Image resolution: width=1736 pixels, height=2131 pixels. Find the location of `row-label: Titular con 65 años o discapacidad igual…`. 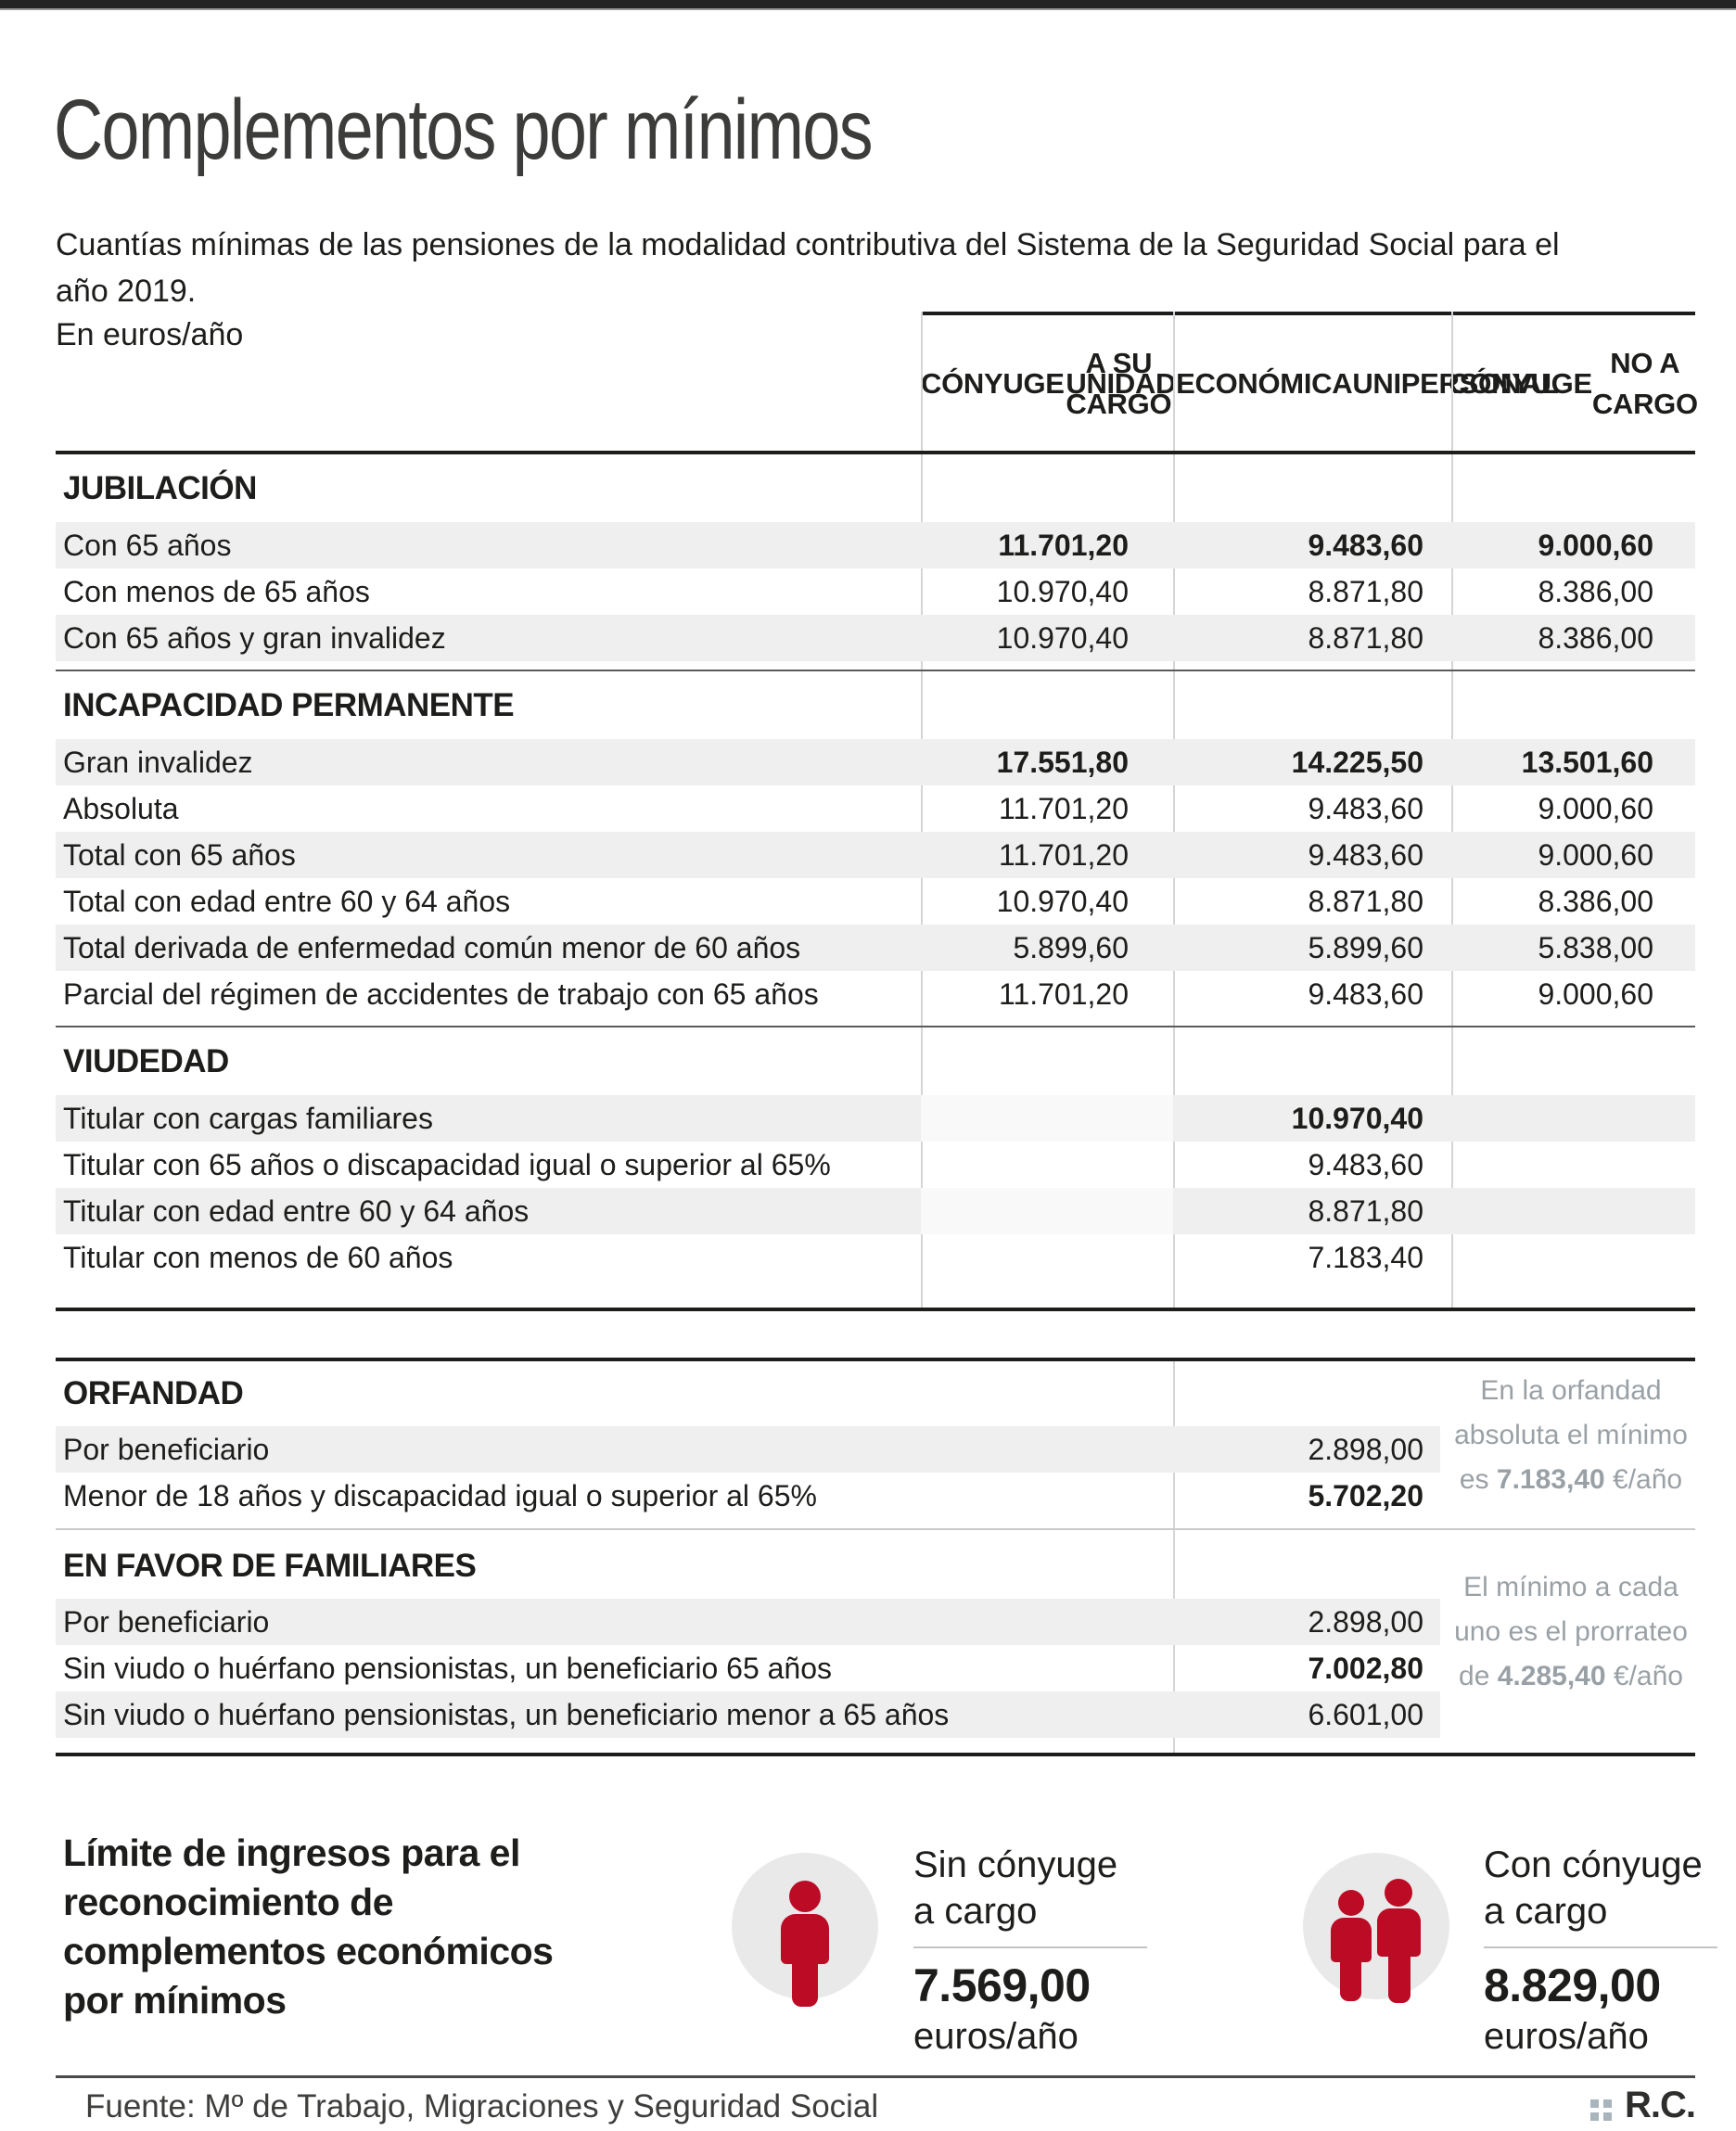

row-label: Titular con 65 años o discapacidad igual… is located at coordinates (447, 1164).